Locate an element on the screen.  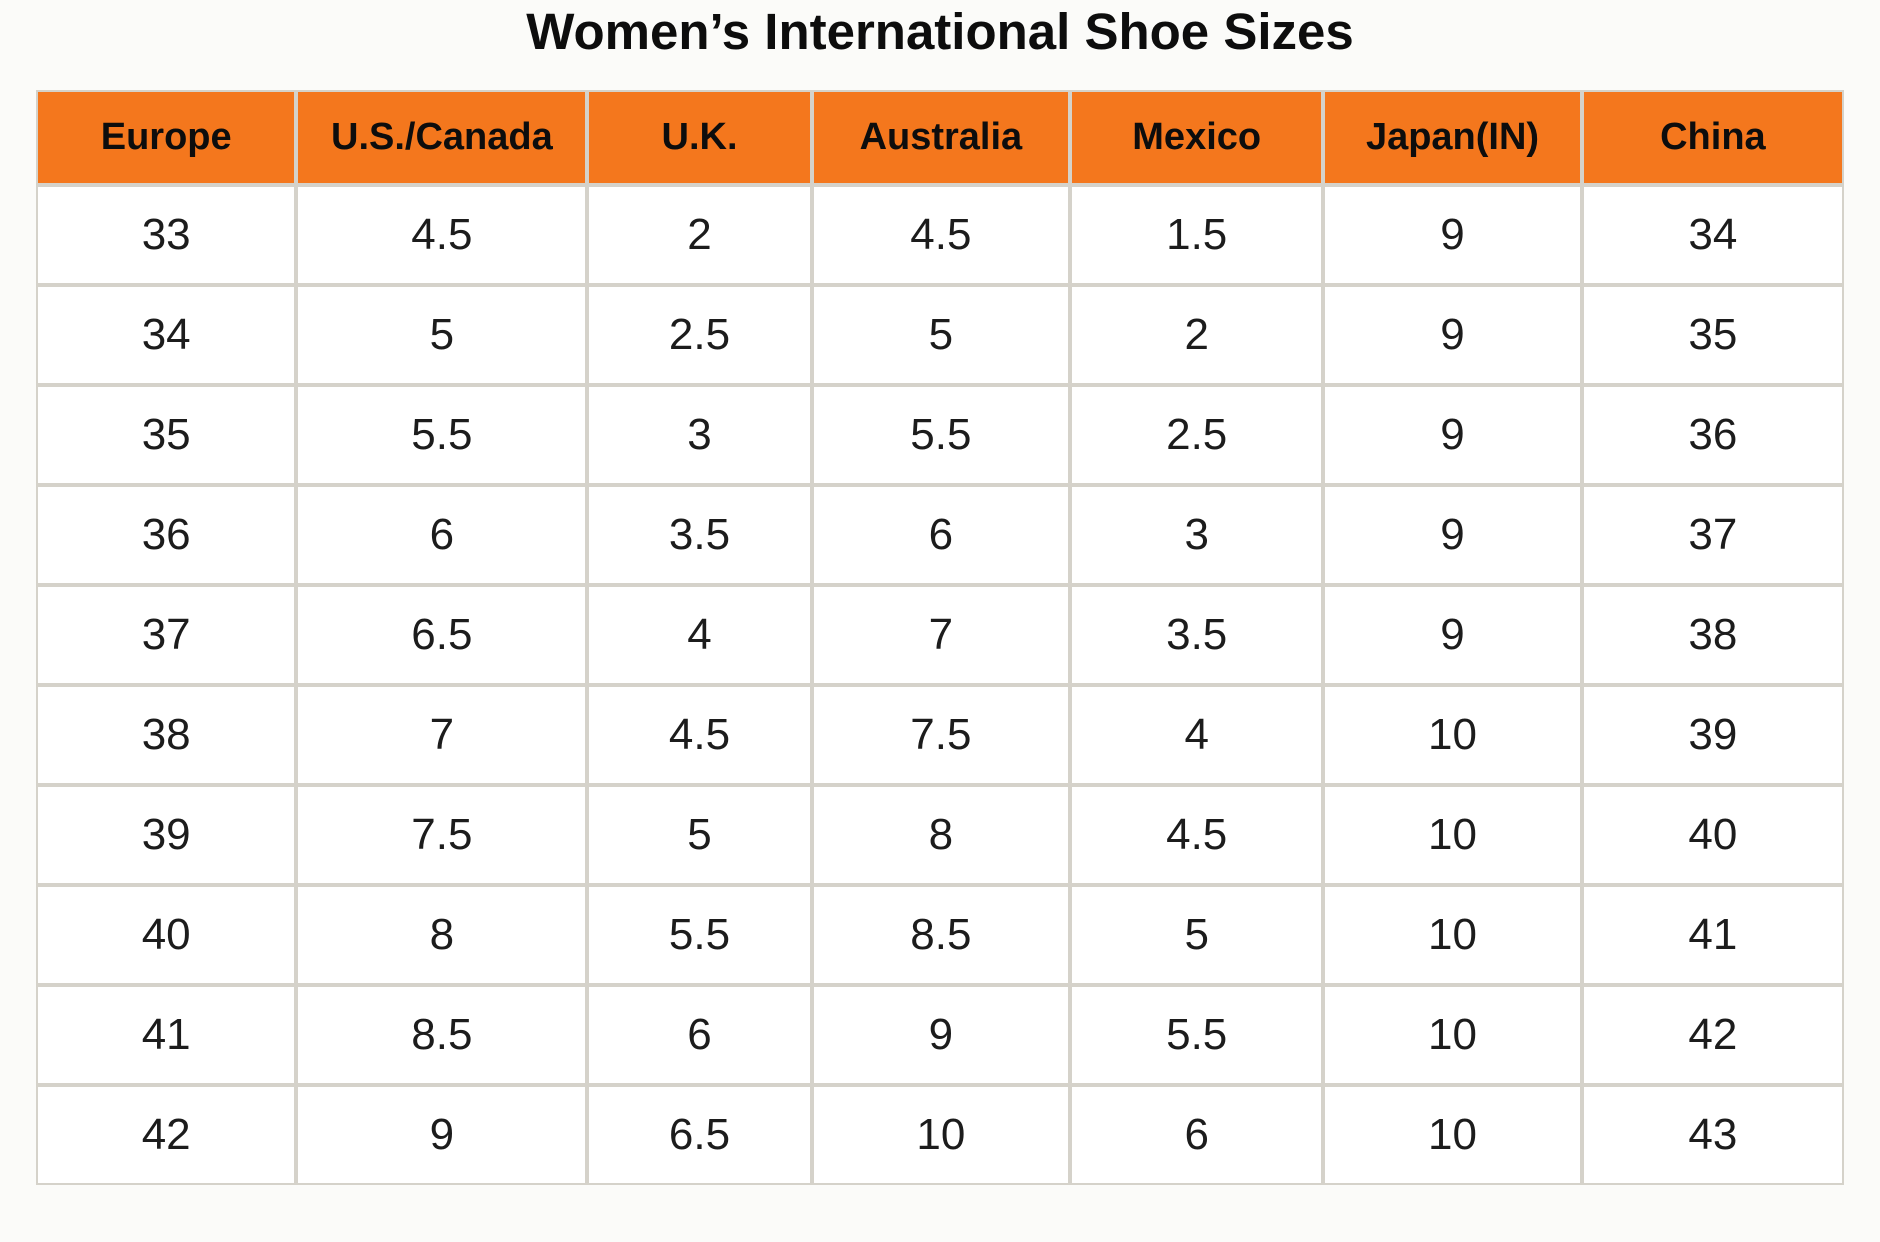
table-row: 34 5 2.5 5 2 9 35 is located at coordinates (940, 335).